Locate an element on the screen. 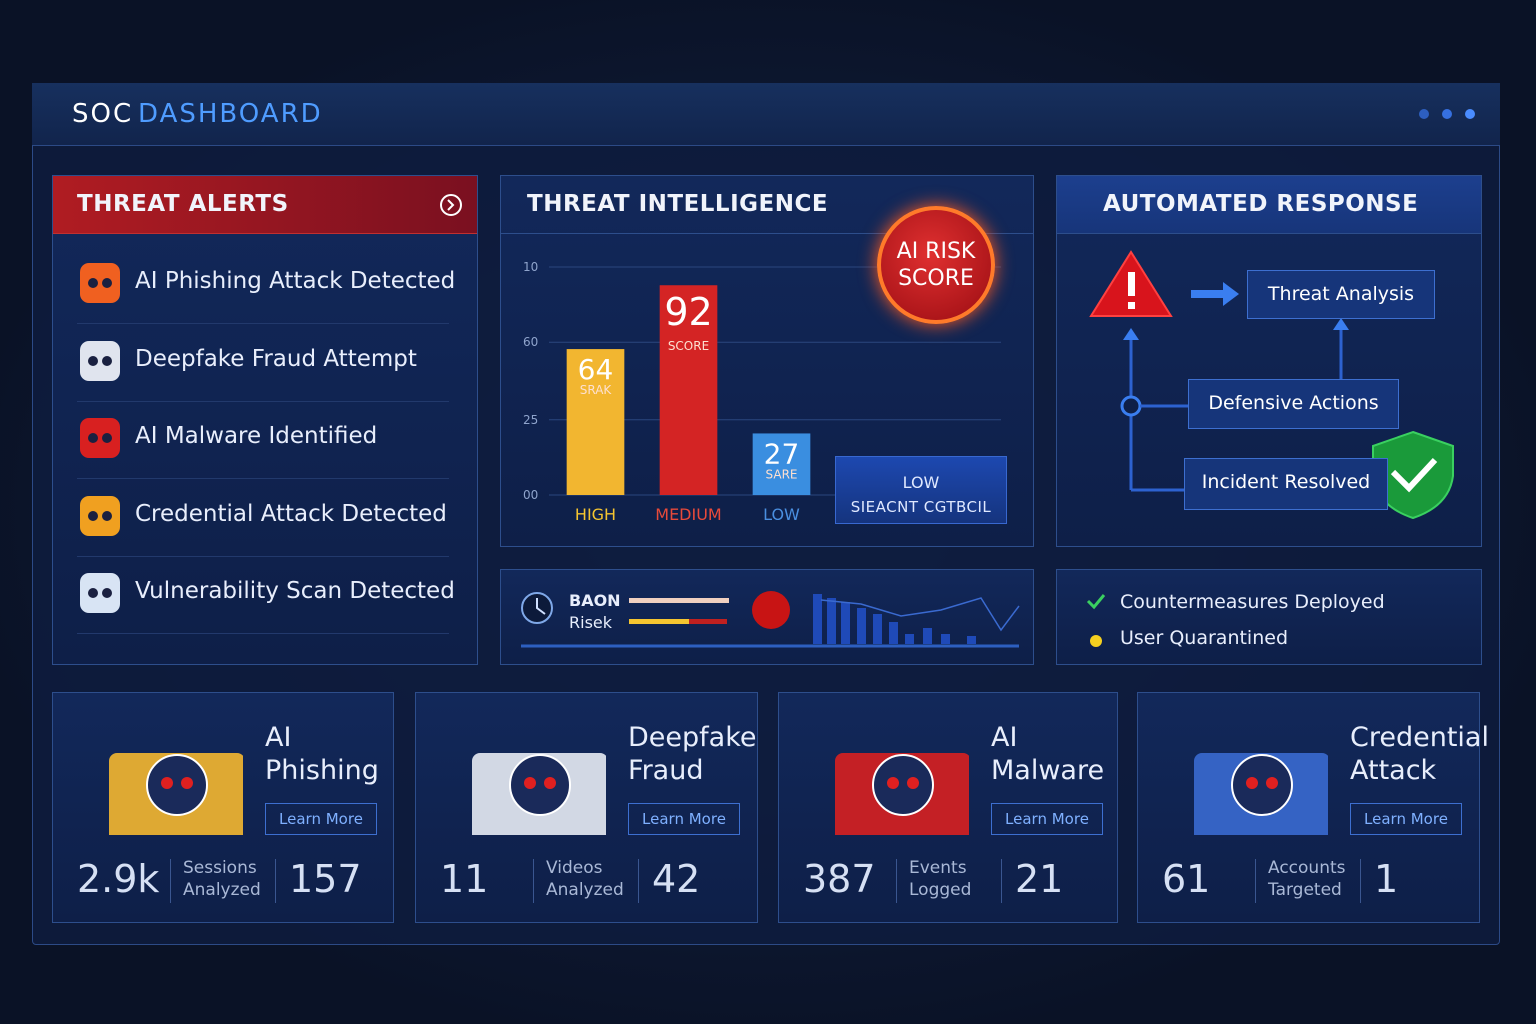 Image resolution: width=1536 pixels, height=1024 pixels. stat-value: 11 is located at coordinates (464, 879).